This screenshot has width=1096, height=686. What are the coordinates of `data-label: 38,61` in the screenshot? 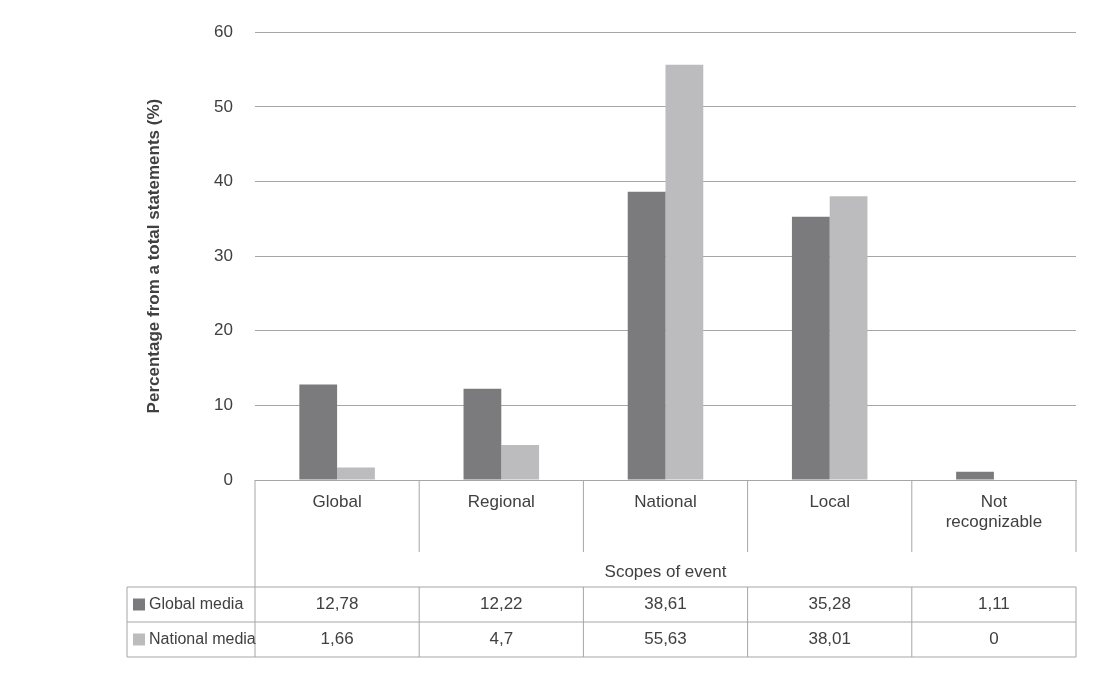 It's located at (665, 604).